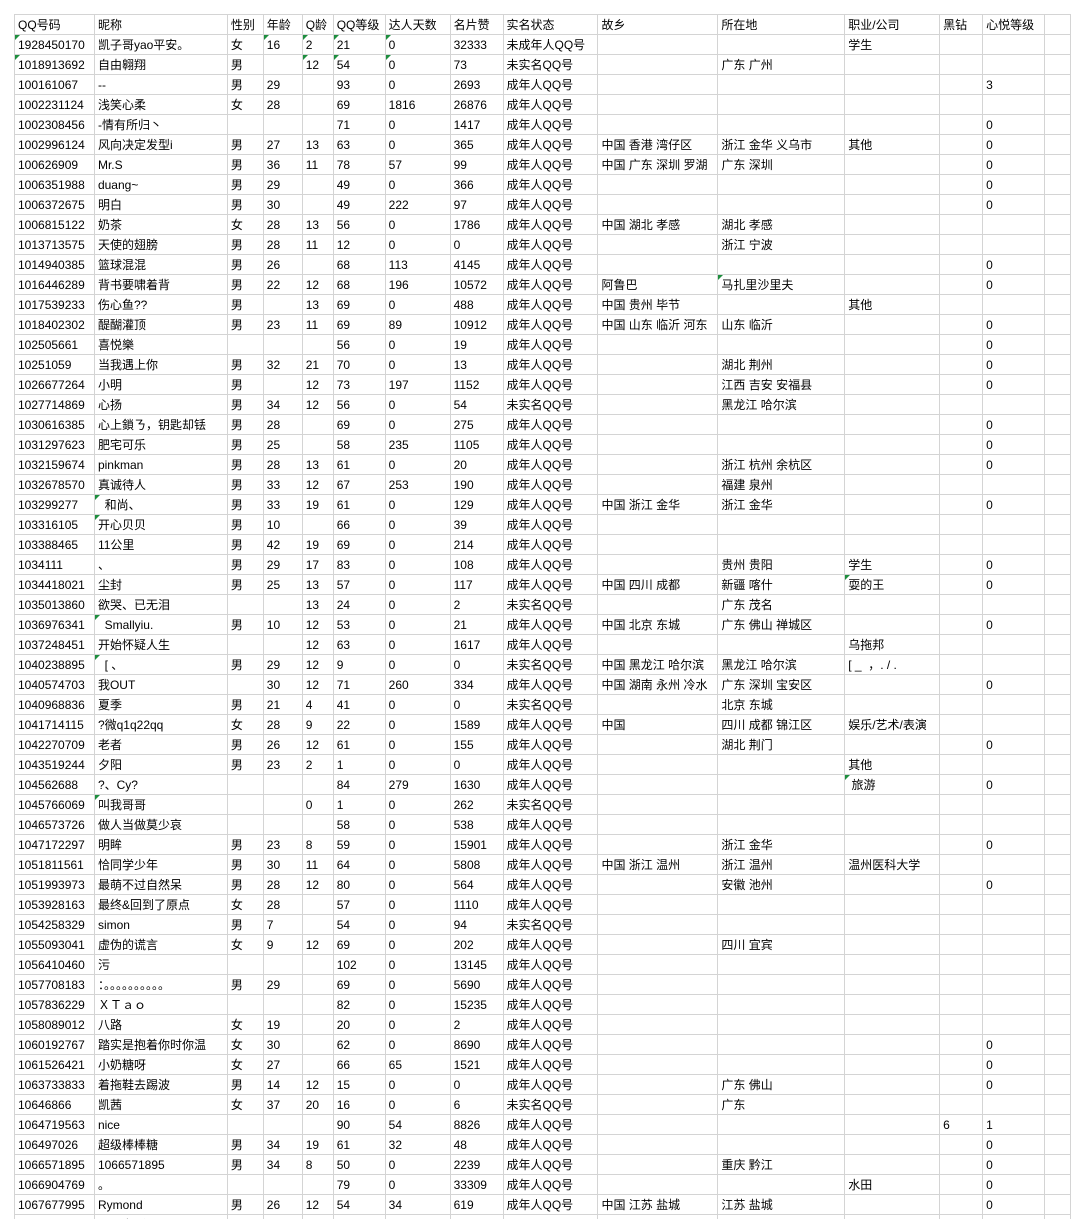  Describe the element at coordinates (658, 504) in the screenshot. I see `cell-hometown: 中国 浙江 金华` at that location.